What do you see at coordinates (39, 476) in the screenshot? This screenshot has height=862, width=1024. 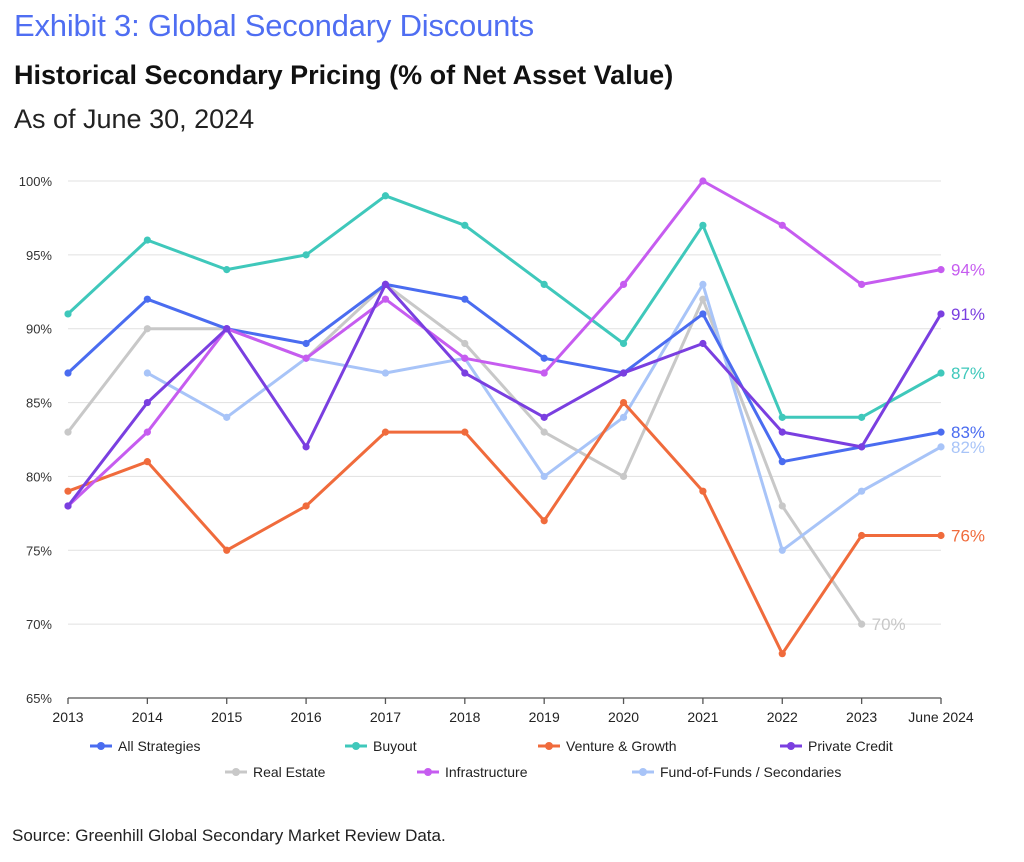 I see `y-tick-label: 80%` at bounding box center [39, 476].